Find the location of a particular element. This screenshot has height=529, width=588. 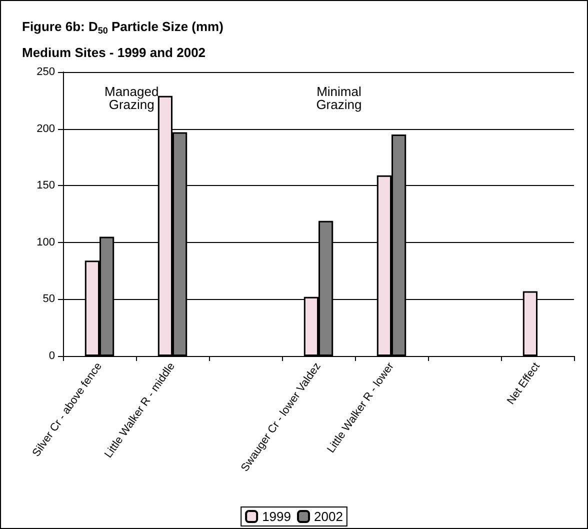

annotation: Managed Grazing is located at coordinates (131, 98).